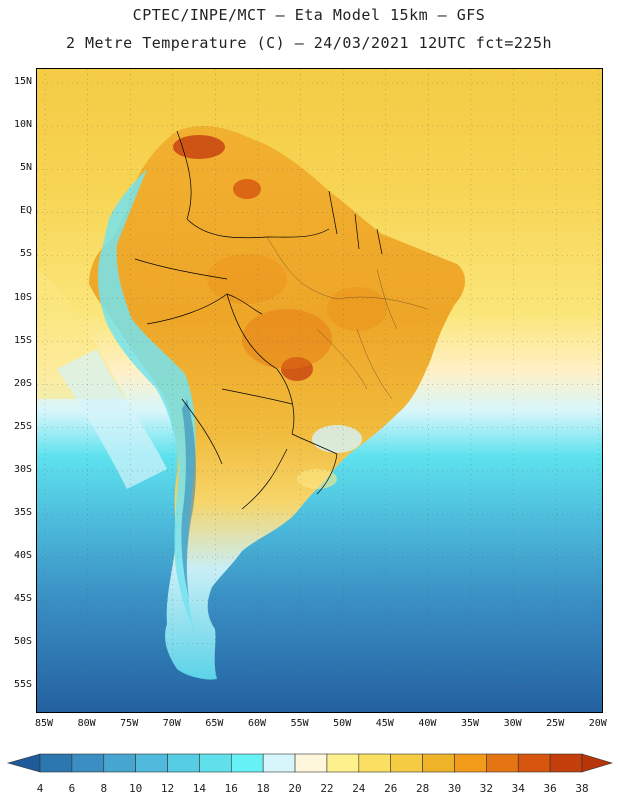  I want to click on lat-label: EQ, so click(25, 211).